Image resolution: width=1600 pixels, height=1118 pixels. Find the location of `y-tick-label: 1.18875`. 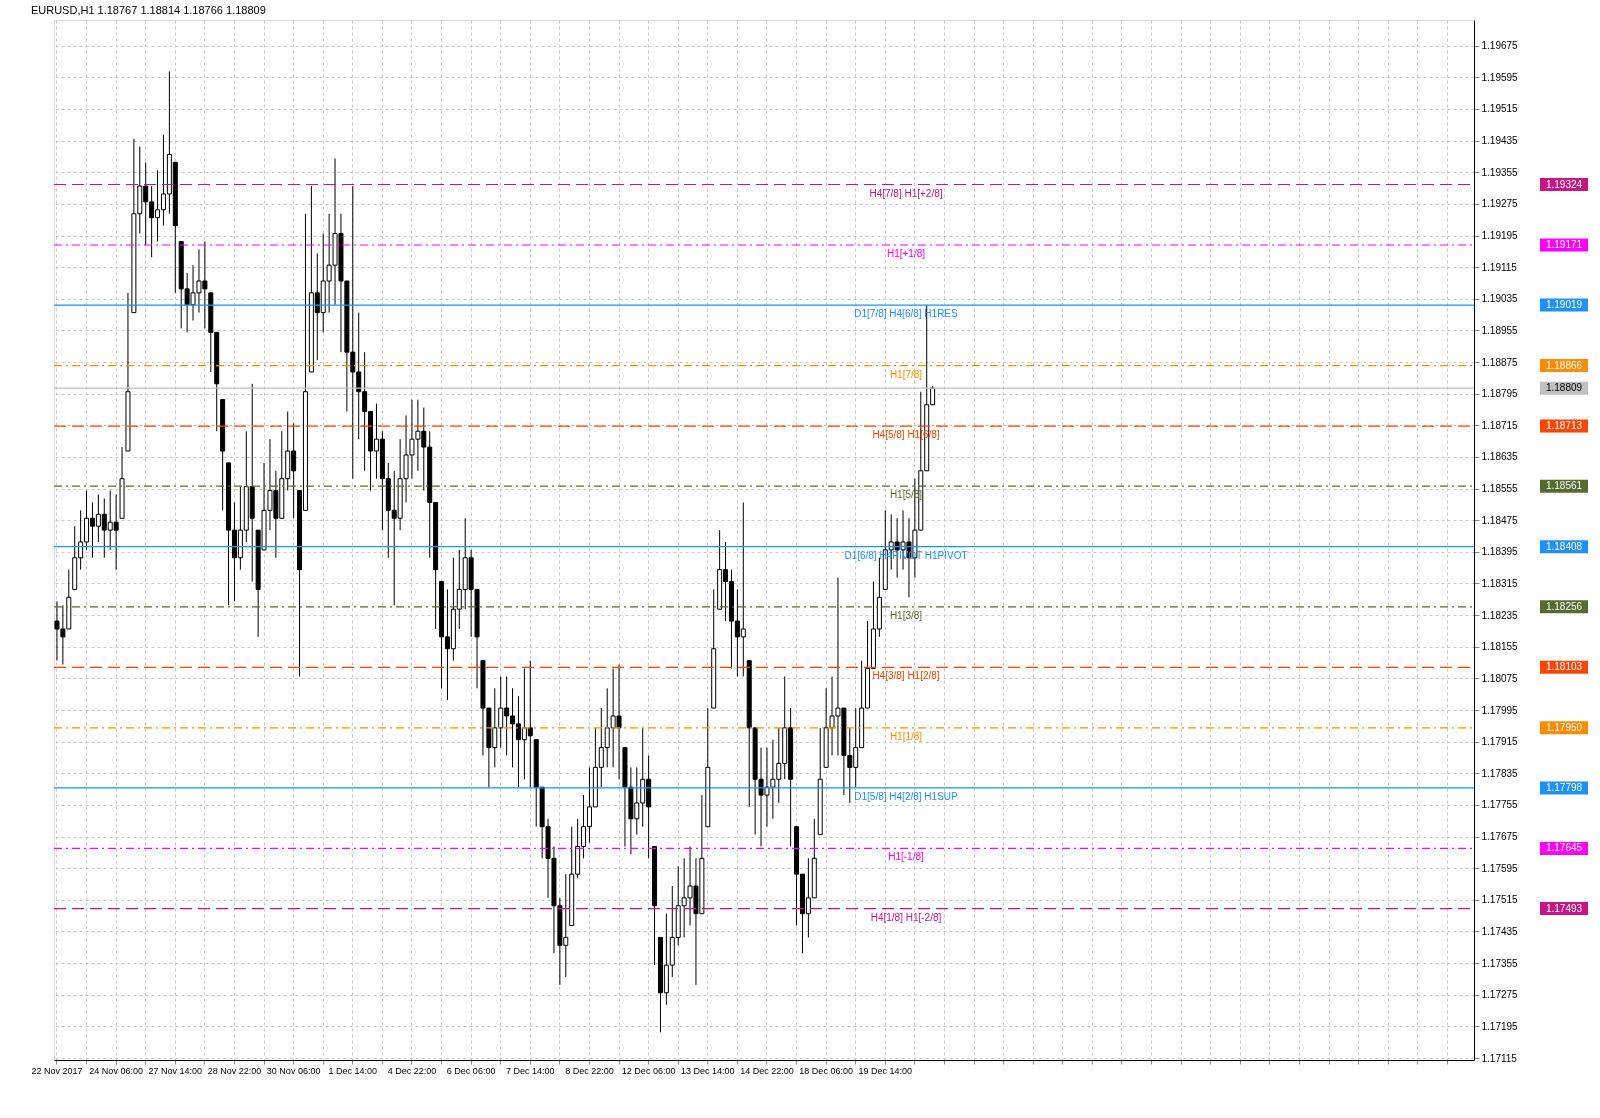

y-tick-label: 1.18875 is located at coordinates (1500, 362).